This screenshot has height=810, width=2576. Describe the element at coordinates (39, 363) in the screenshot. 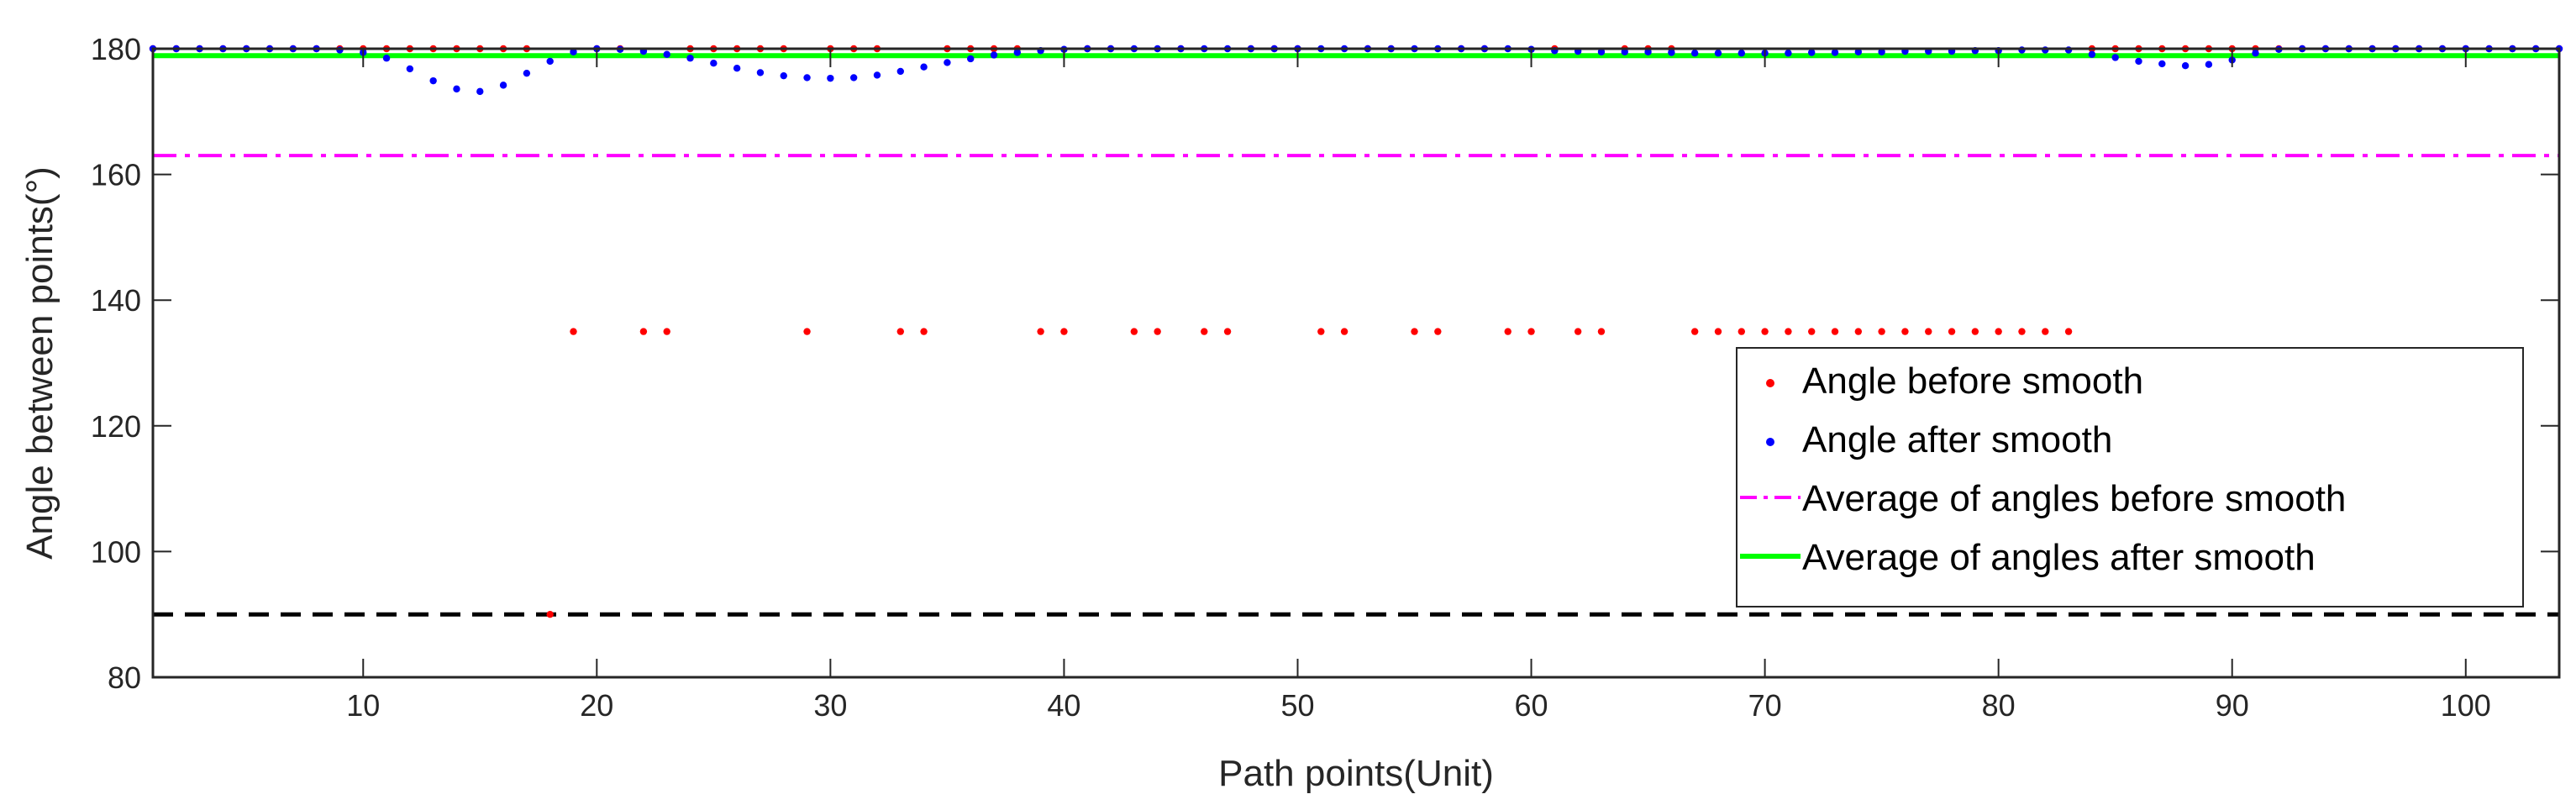

I see `y-axis-title: Angle between points(°)` at that location.